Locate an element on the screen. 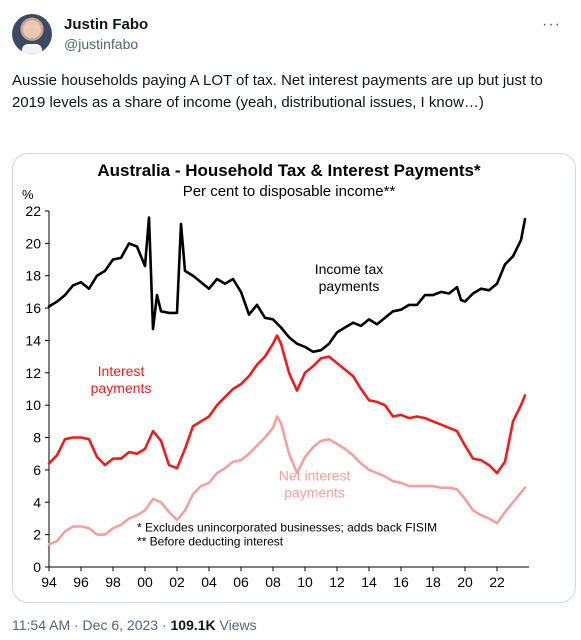 The width and height of the screenshot is (581, 640). x-tick-label: 08 is located at coordinates (273, 582).